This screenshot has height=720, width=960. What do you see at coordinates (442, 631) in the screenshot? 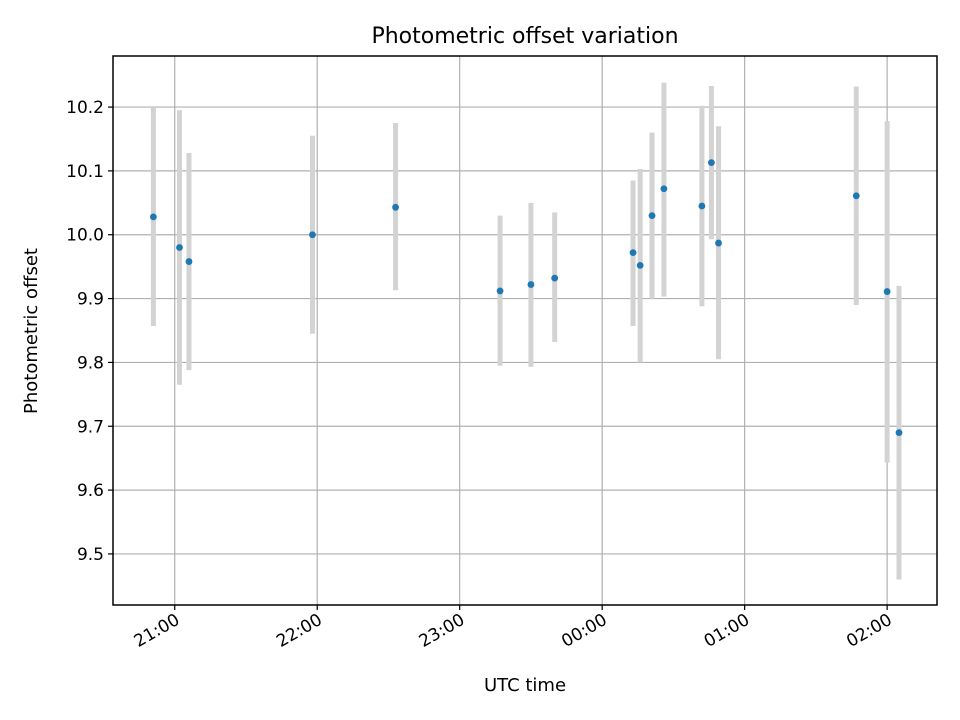
I see `x-tick-label: 23:00` at bounding box center [442, 631].